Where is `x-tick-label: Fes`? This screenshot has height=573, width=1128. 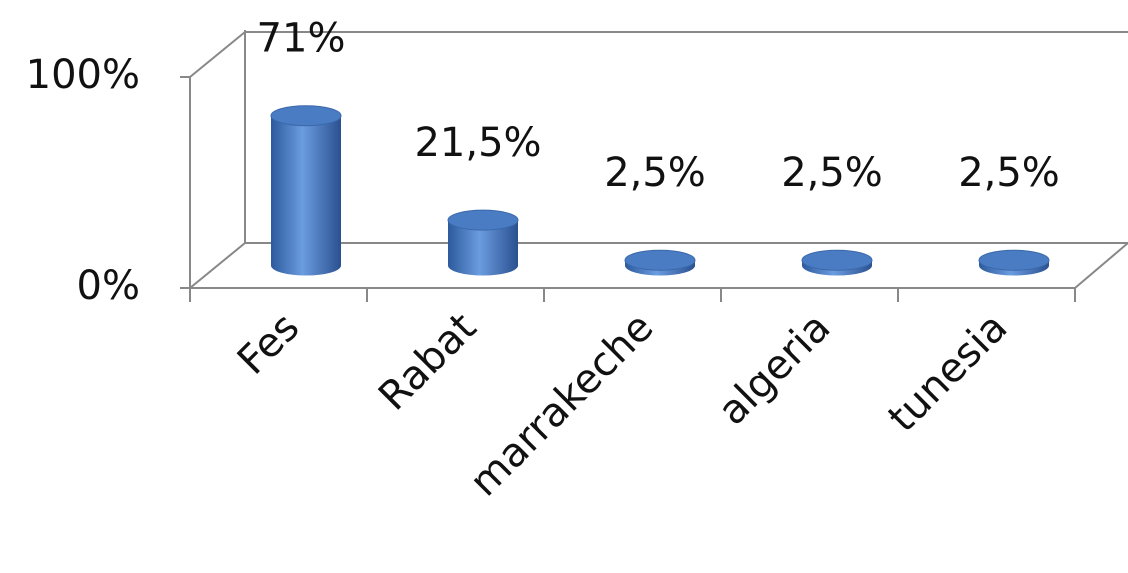
x-tick-label: Fes is located at coordinates (268, 343).